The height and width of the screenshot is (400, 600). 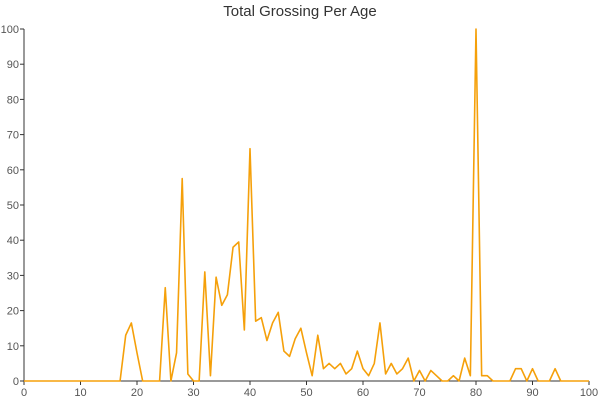 I want to click on x-tick-label: 70, so click(x=419, y=393).